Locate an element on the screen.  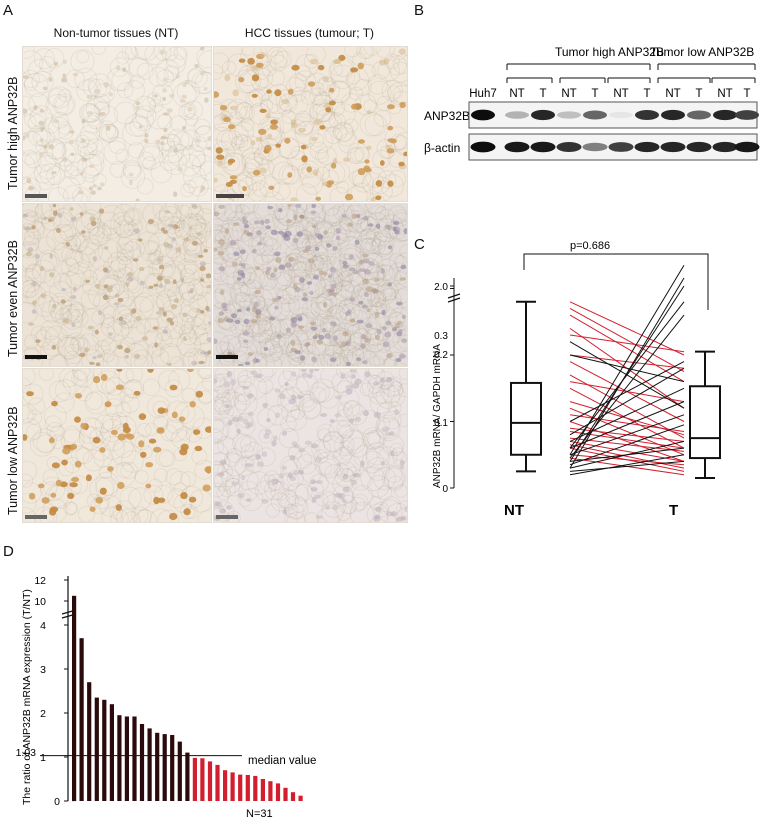
c-pair-line-increase is located at coordinates (627, 368).